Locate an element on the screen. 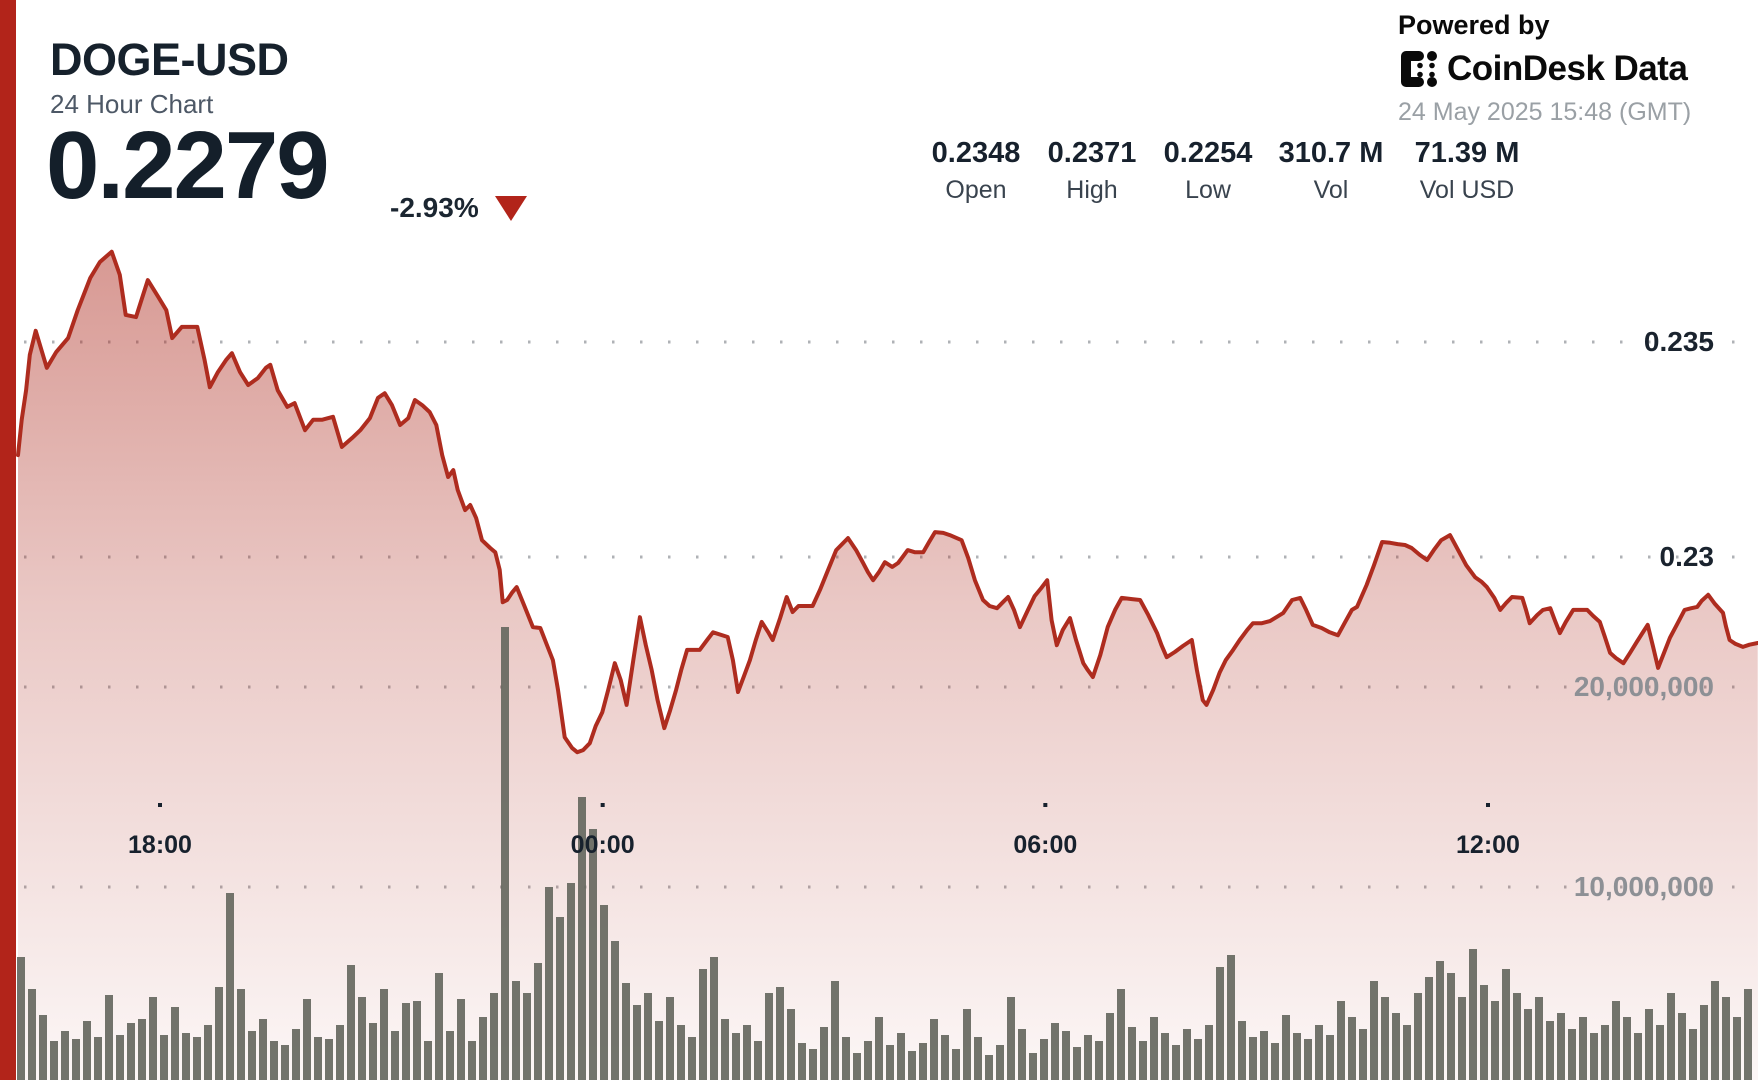 This screenshot has width=1758, height=1080. stat-value: 0.2254 is located at coordinates (1208, 153).